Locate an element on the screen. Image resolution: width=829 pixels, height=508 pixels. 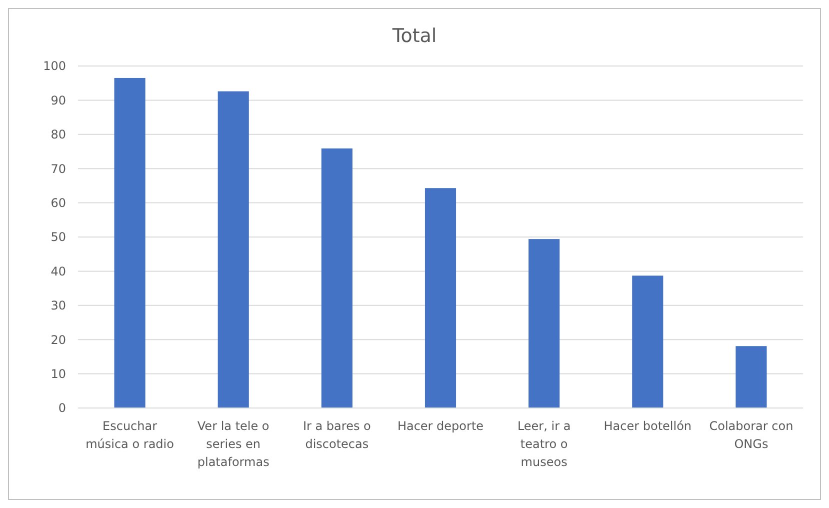
y-tick-label: 80 is located at coordinates (58, 135).